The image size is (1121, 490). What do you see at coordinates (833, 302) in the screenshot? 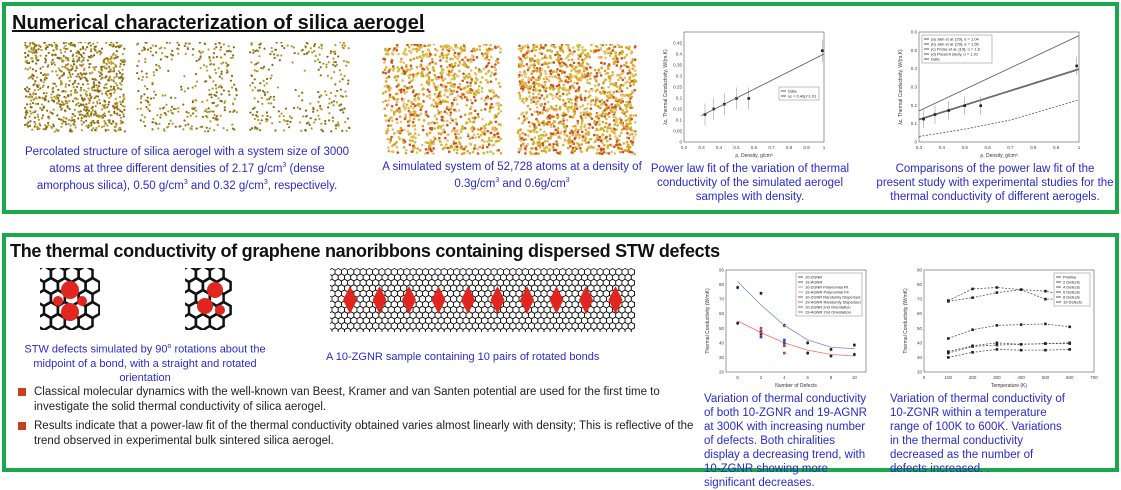
I see `legend-entry: 19-AGNR Randomly Dispersed` at bounding box center [833, 302].